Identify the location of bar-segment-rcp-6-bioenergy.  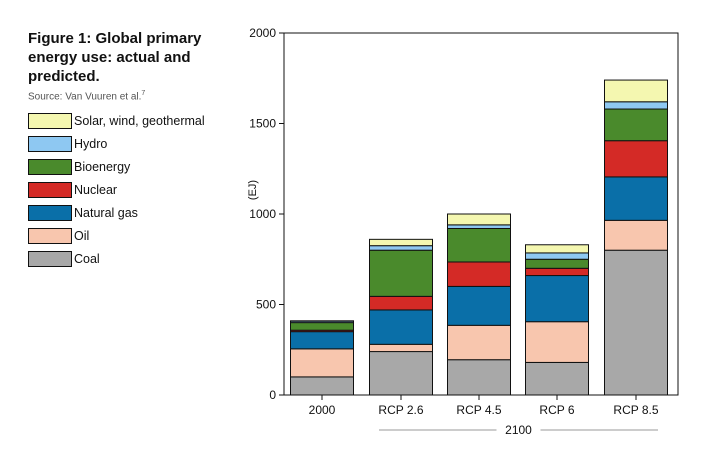
(557, 263).